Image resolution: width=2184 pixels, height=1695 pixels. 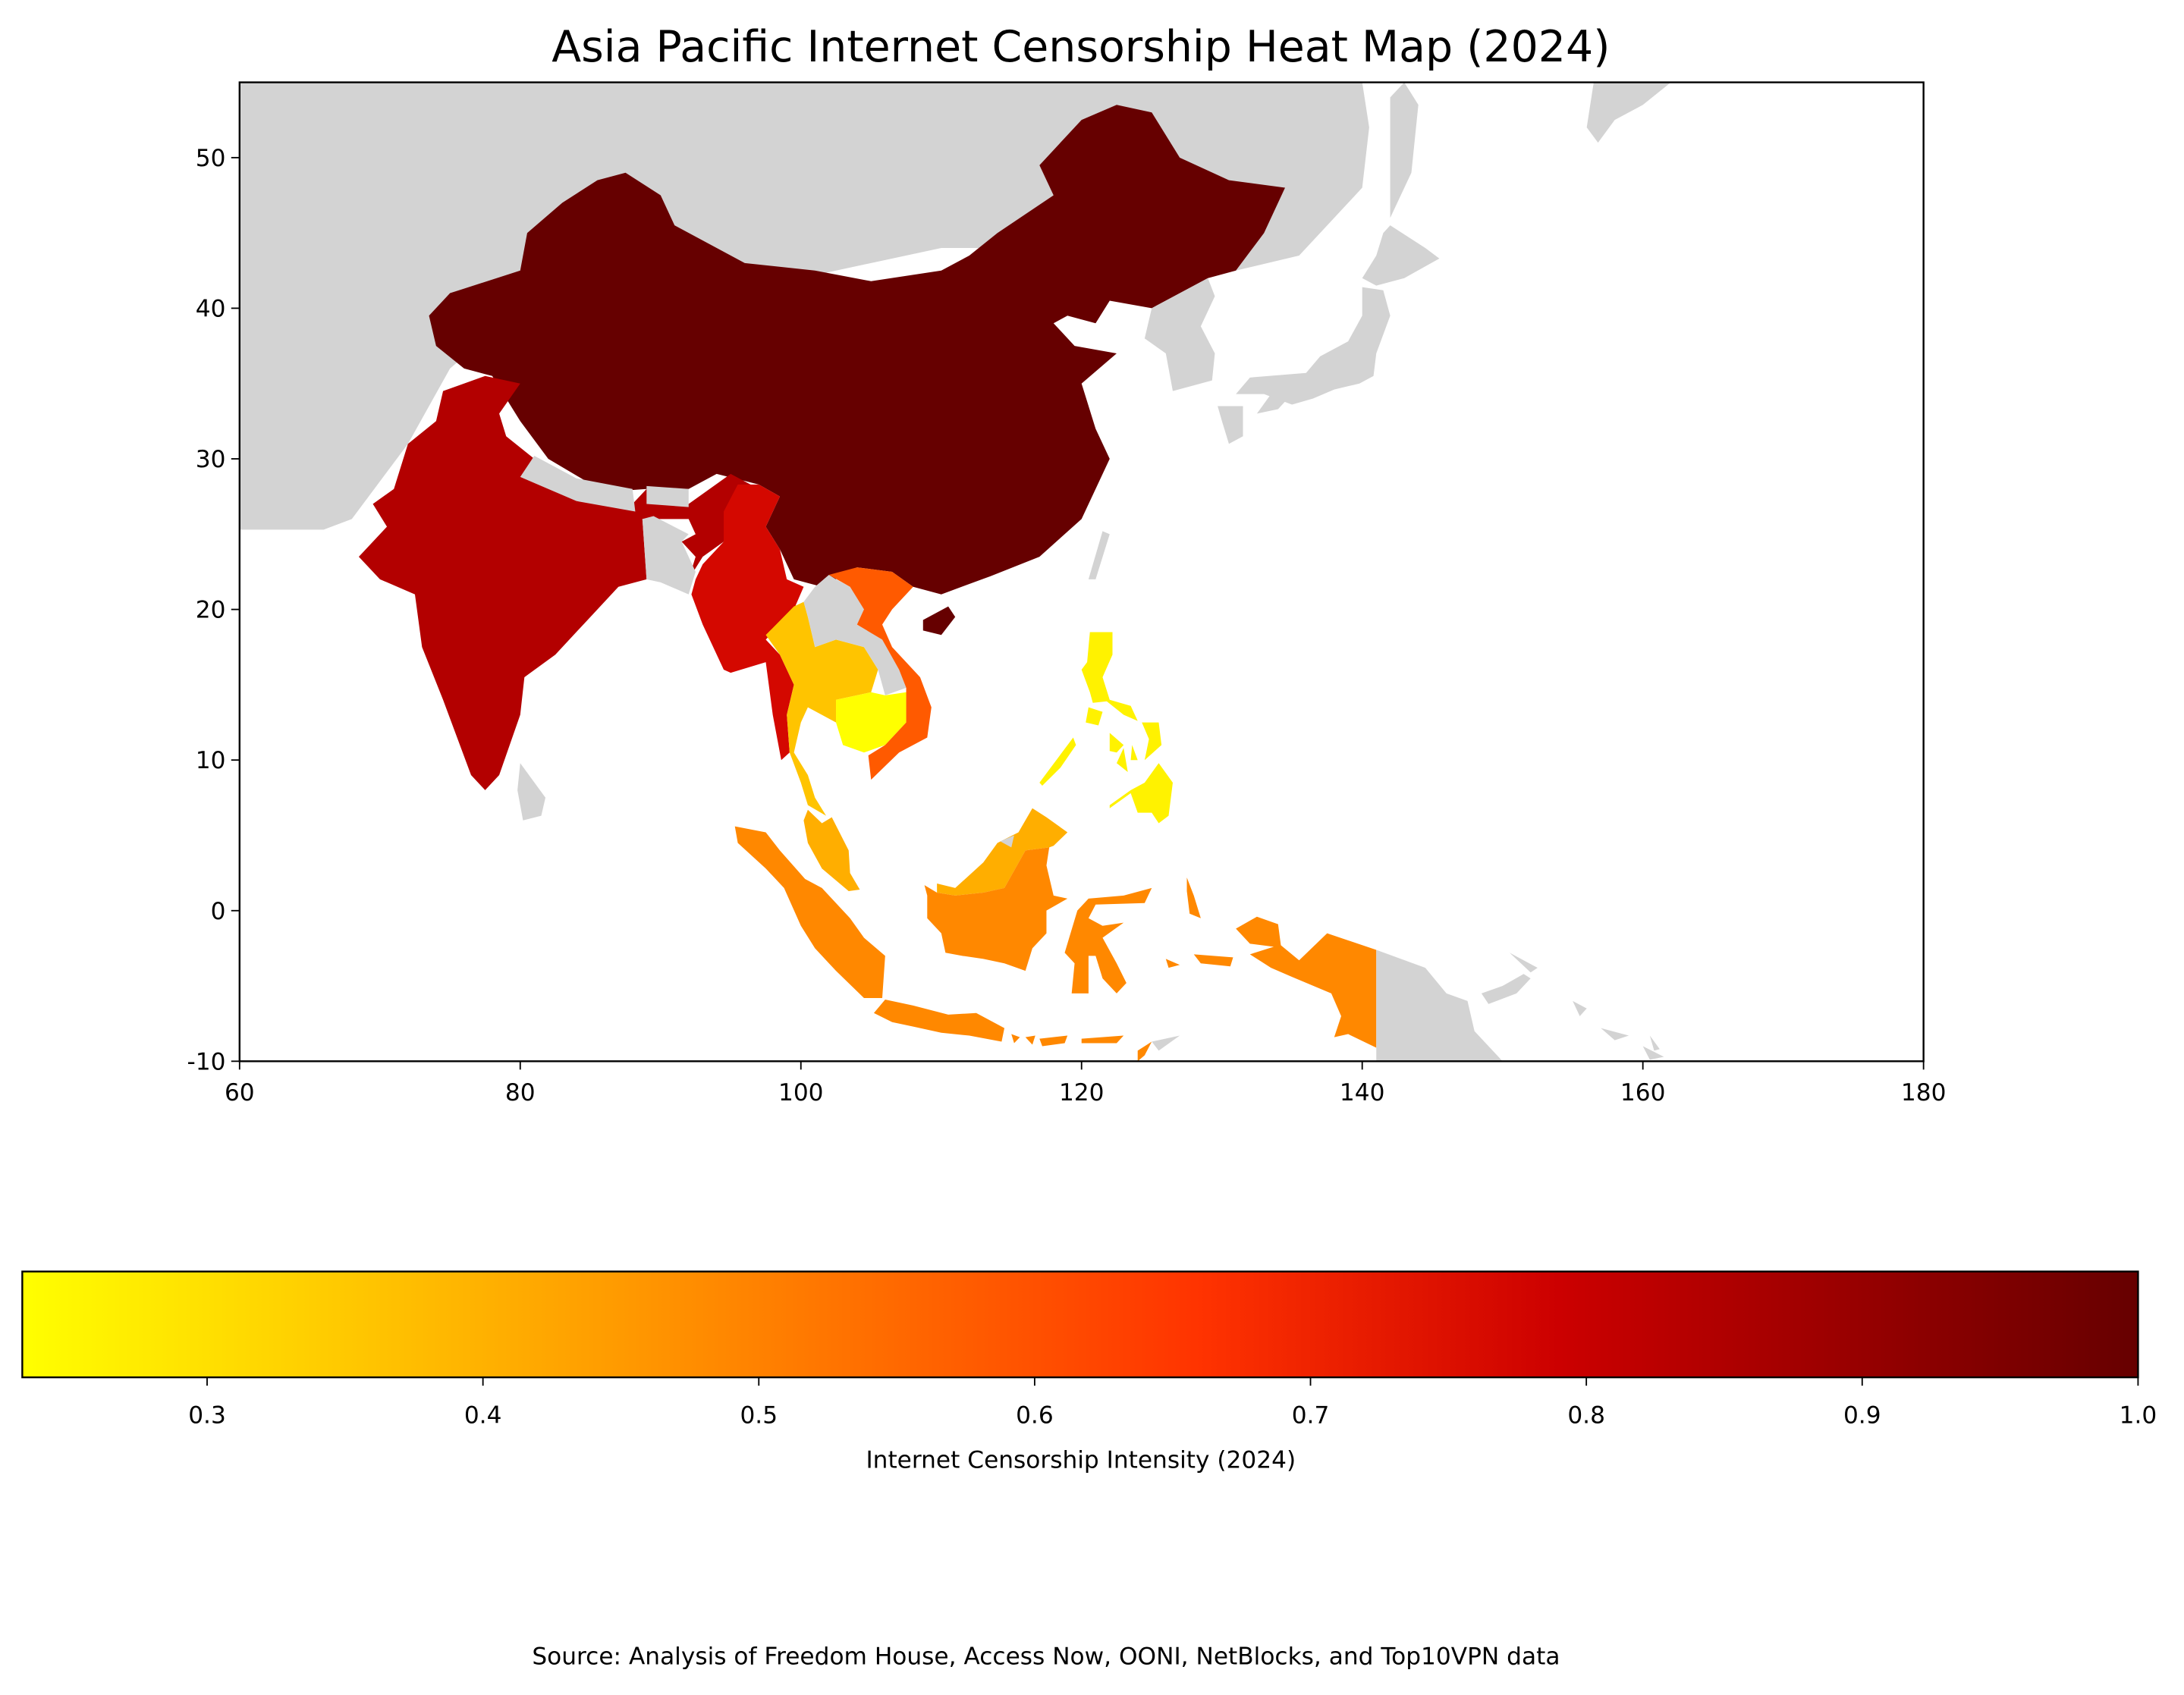 What do you see at coordinates (747, 623) in the screenshot?
I see `country-myanmar` at bounding box center [747, 623].